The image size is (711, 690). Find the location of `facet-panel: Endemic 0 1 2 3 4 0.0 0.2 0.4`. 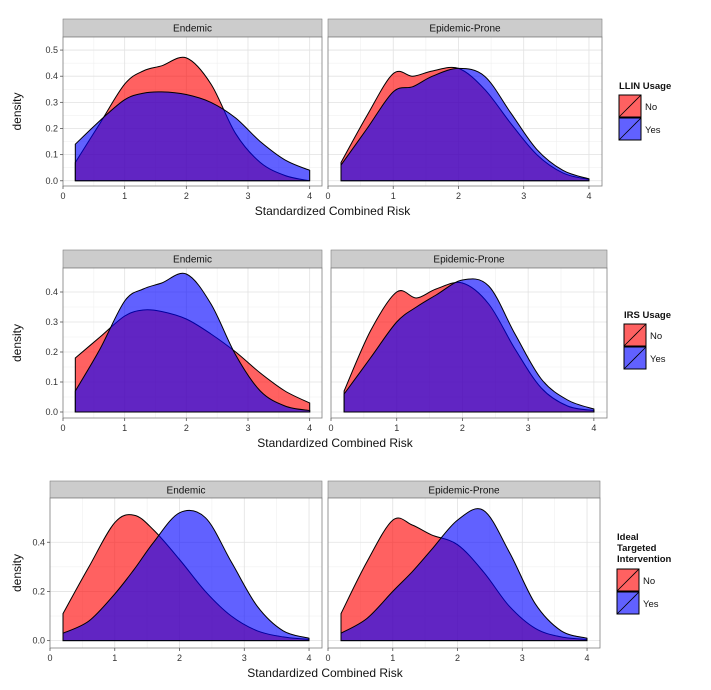

facet-panel: Endemic 0 1 2 3 4 0.0 0.2 0.4 is located at coordinates (177, 571).